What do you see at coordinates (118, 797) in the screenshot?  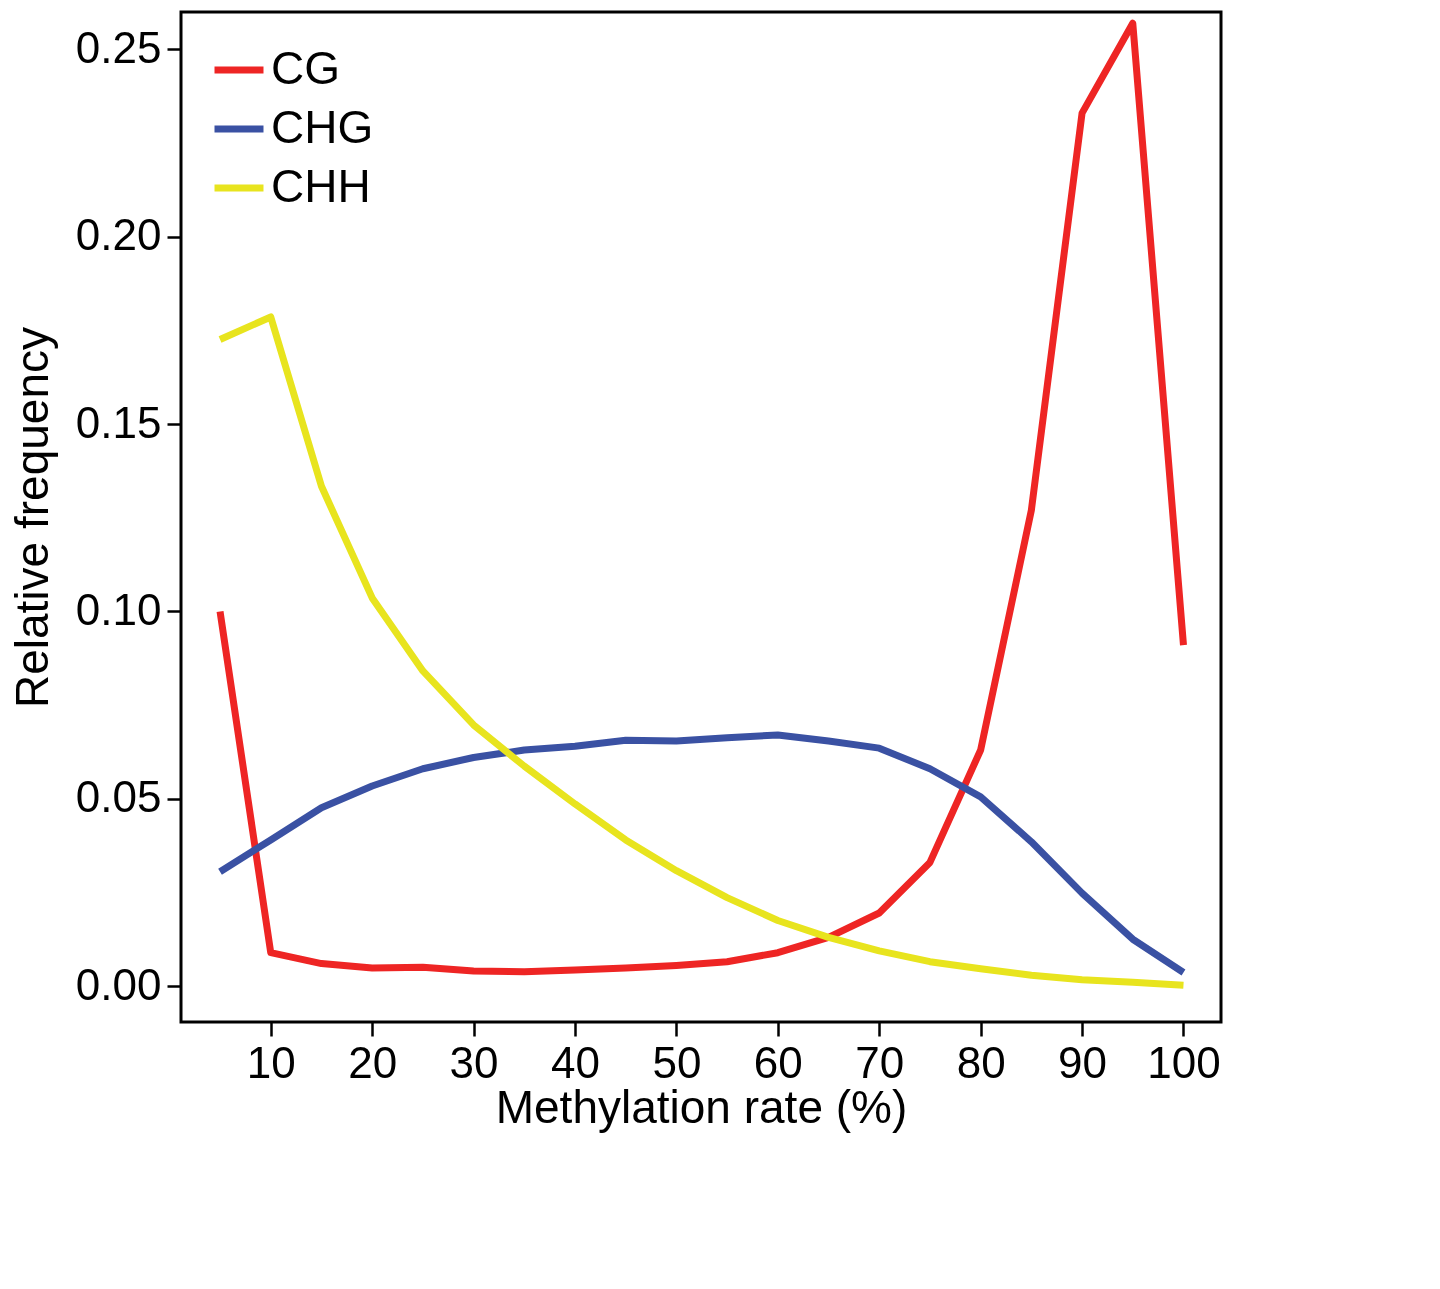 I see `y-tick-label: 0.05` at bounding box center [118, 797].